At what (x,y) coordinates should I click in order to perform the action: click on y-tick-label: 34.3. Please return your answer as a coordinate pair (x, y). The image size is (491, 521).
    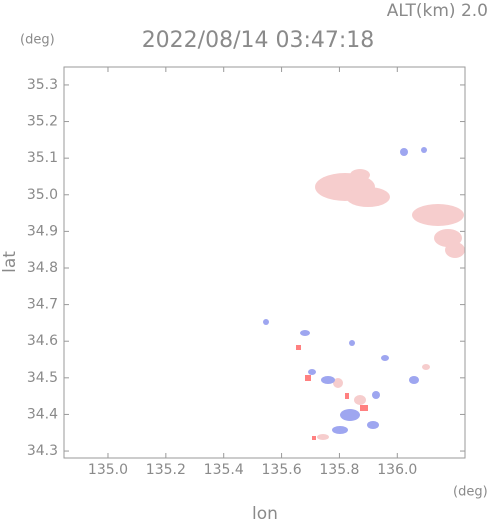
    Looking at the image, I should click on (42, 451).